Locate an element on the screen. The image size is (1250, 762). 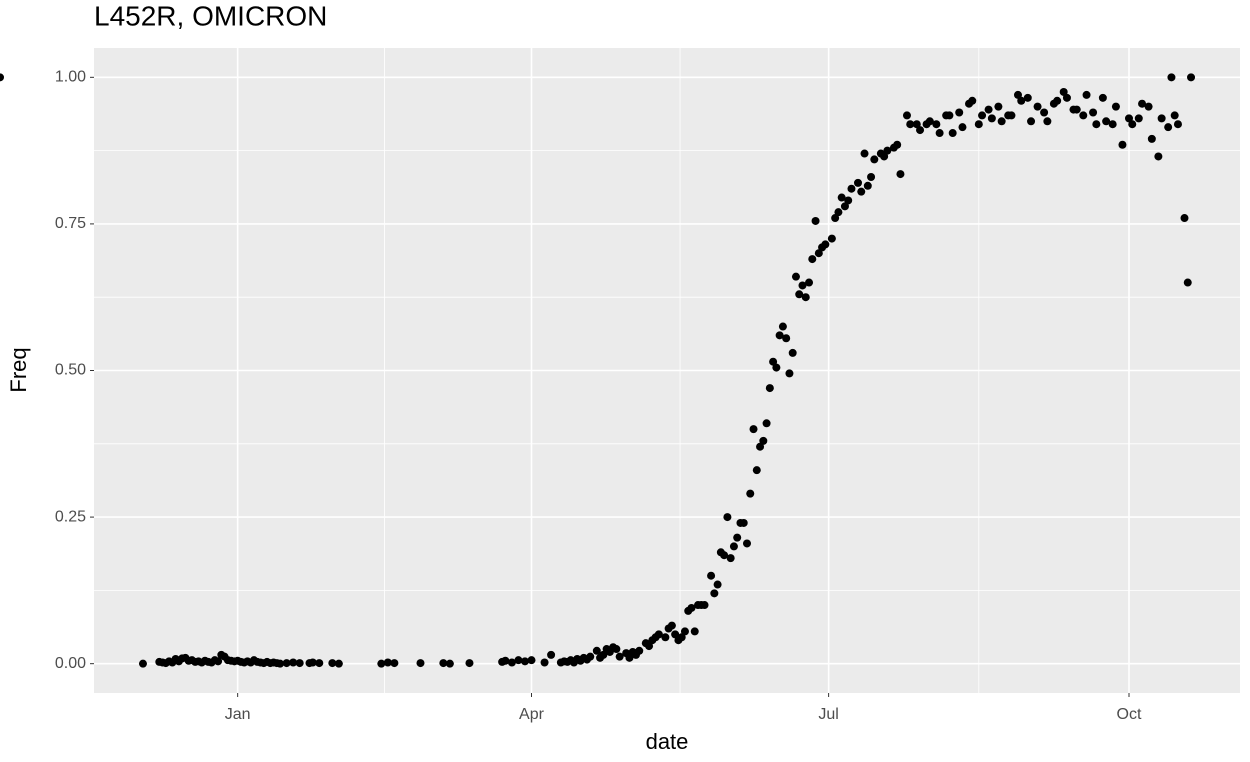
y-tick-label: 0.25 is located at coordinates (70, 516).